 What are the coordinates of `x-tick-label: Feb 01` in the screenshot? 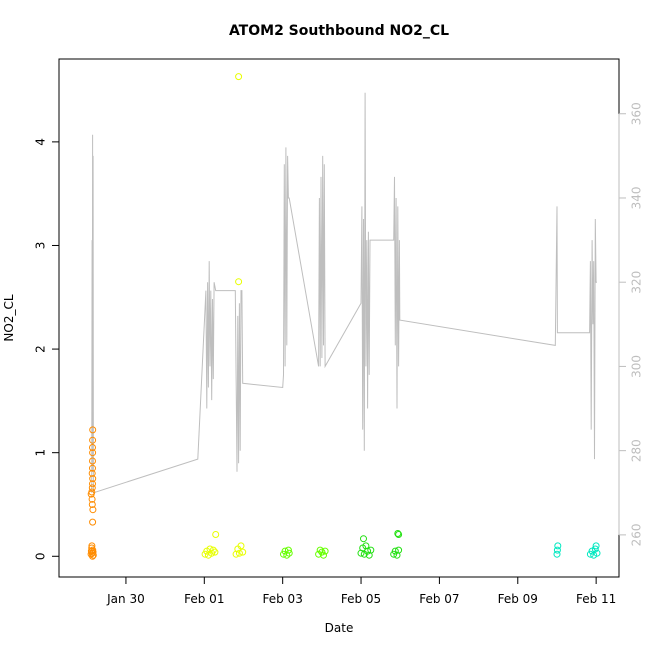 It's located at (204, 599).